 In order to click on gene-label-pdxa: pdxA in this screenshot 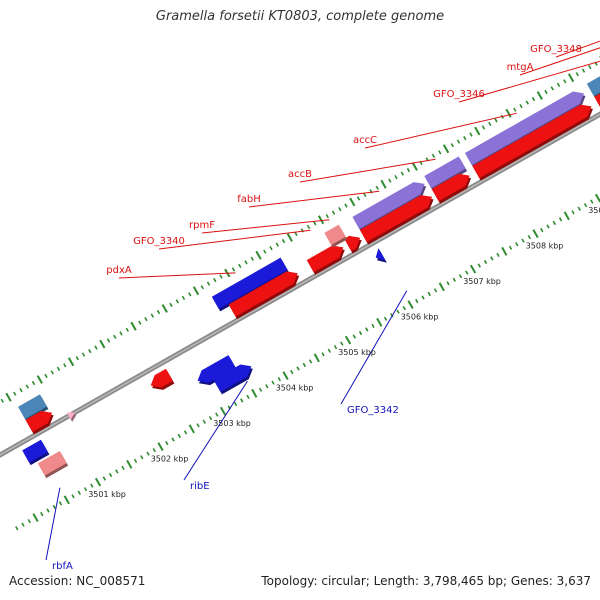, I will do `click(171, 272)`.